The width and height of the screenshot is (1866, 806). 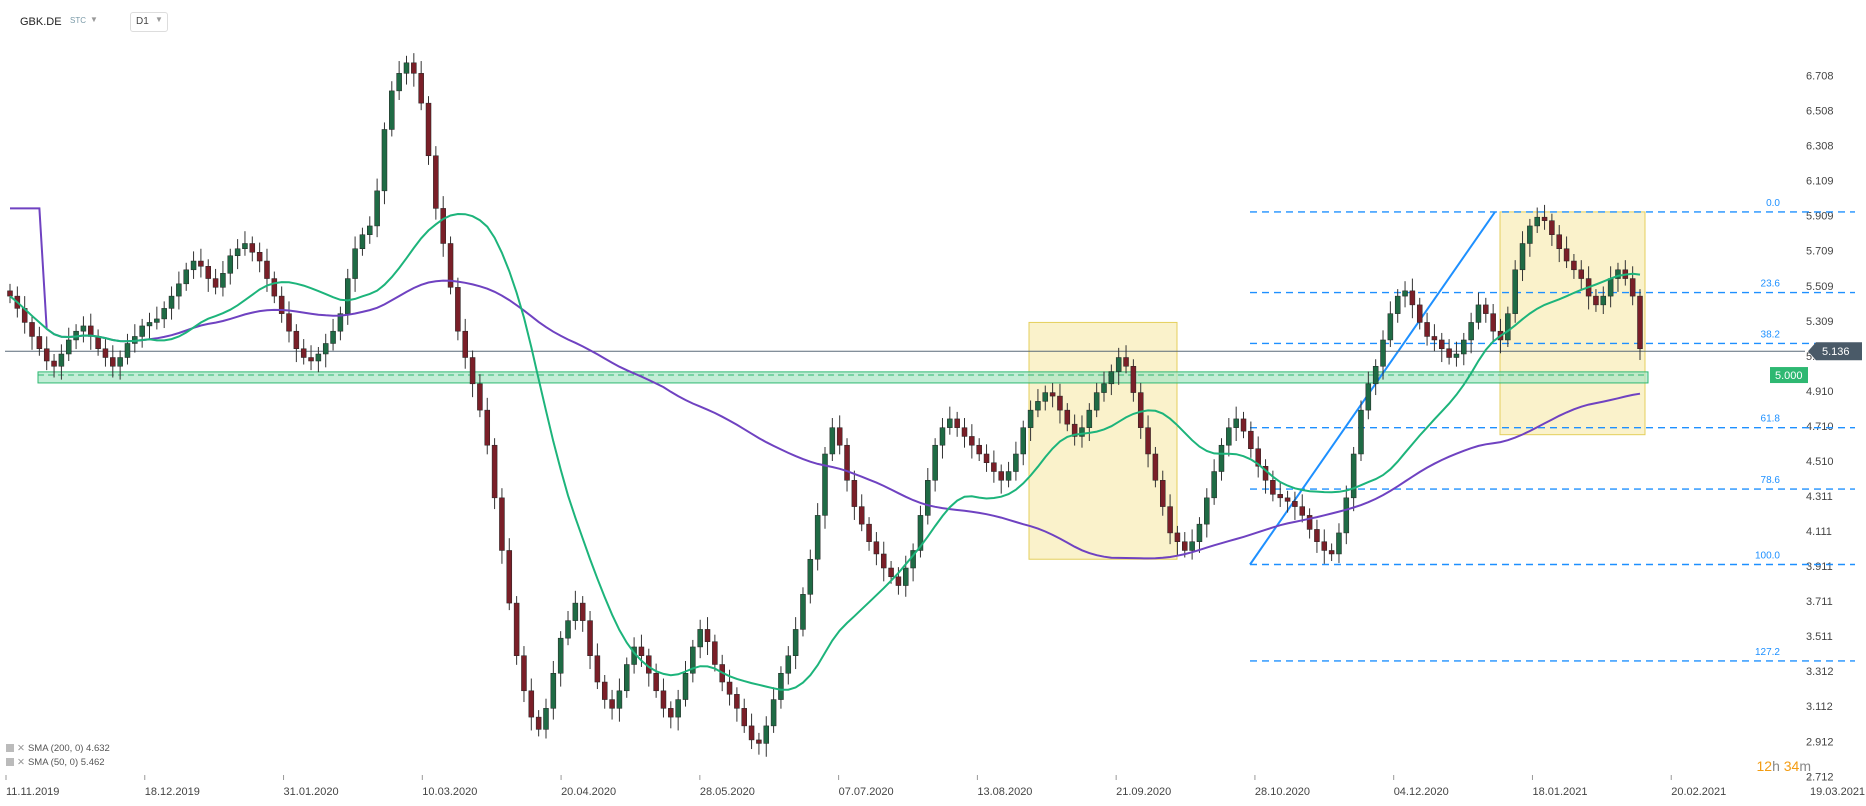 I want to click on date-tick-label: 11.11.2019, so click(x=32, y=792).